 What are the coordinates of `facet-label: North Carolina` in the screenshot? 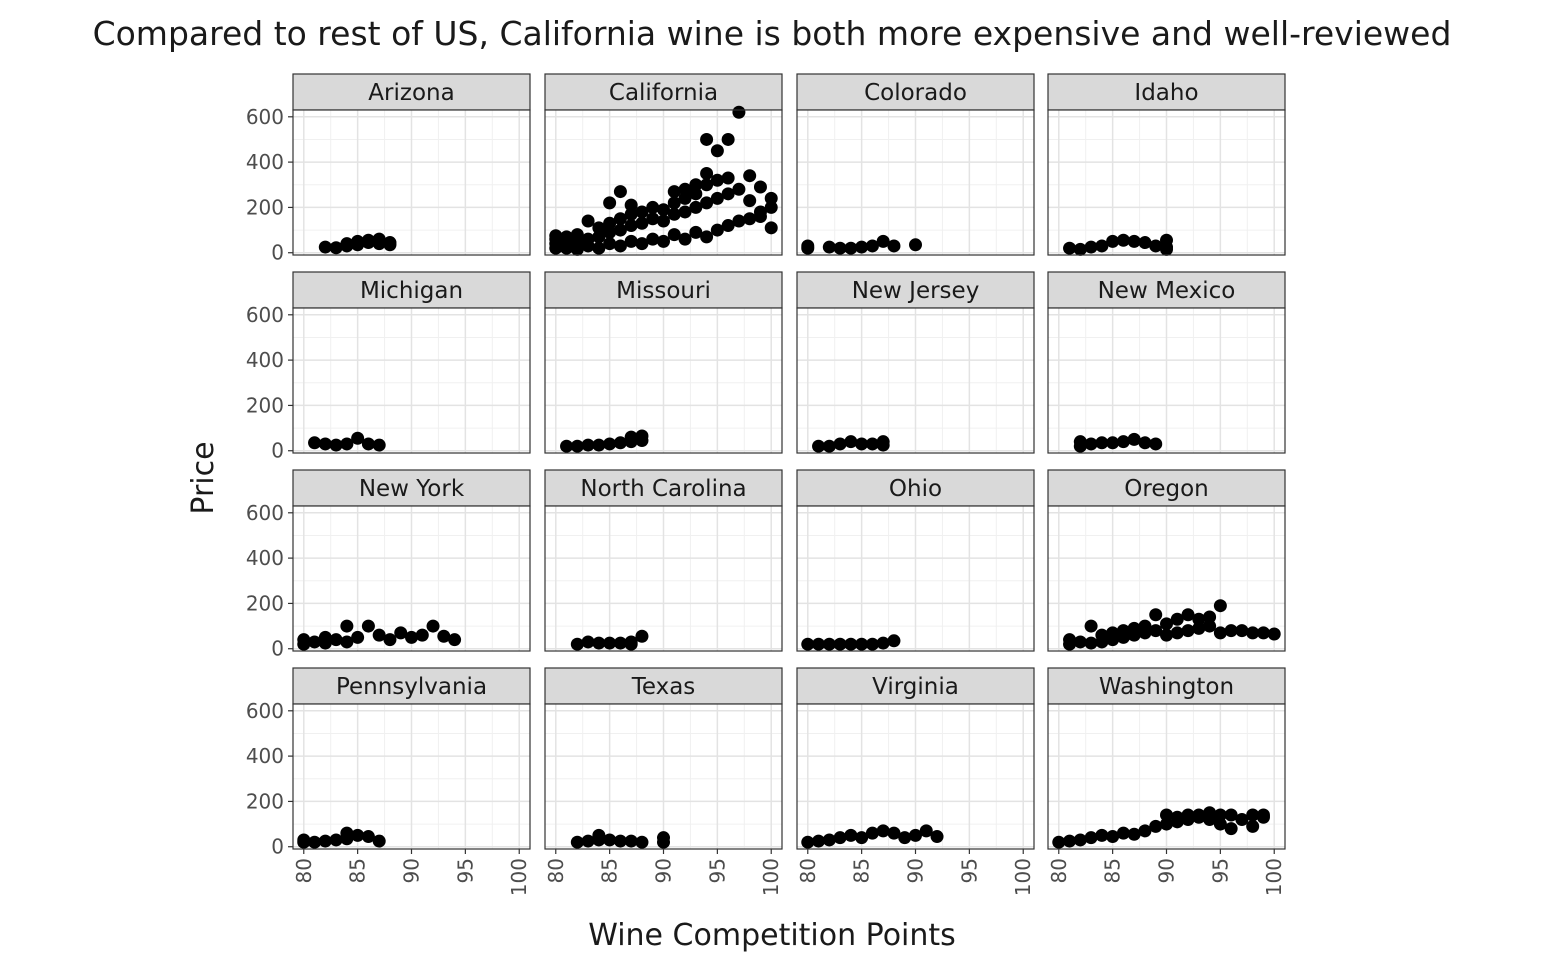 It's located at (663, 489).